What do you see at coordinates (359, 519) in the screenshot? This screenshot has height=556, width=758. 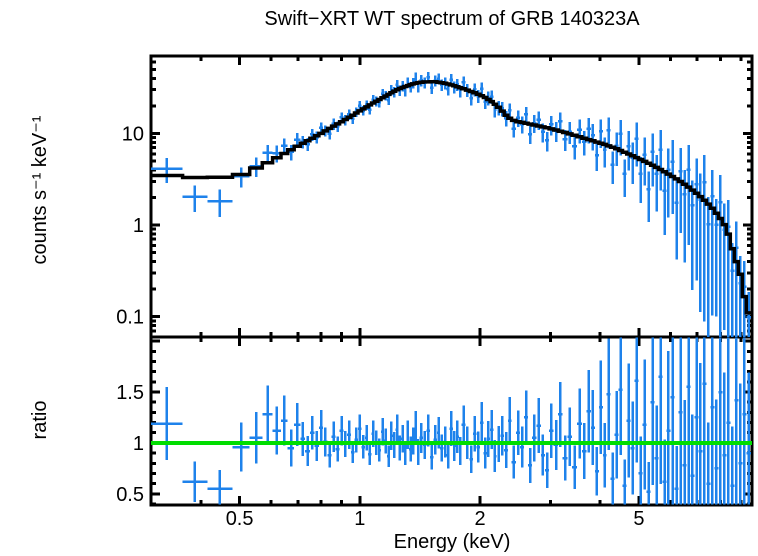 I see `x-tick-label: 1` at bounding box center [359, 519].